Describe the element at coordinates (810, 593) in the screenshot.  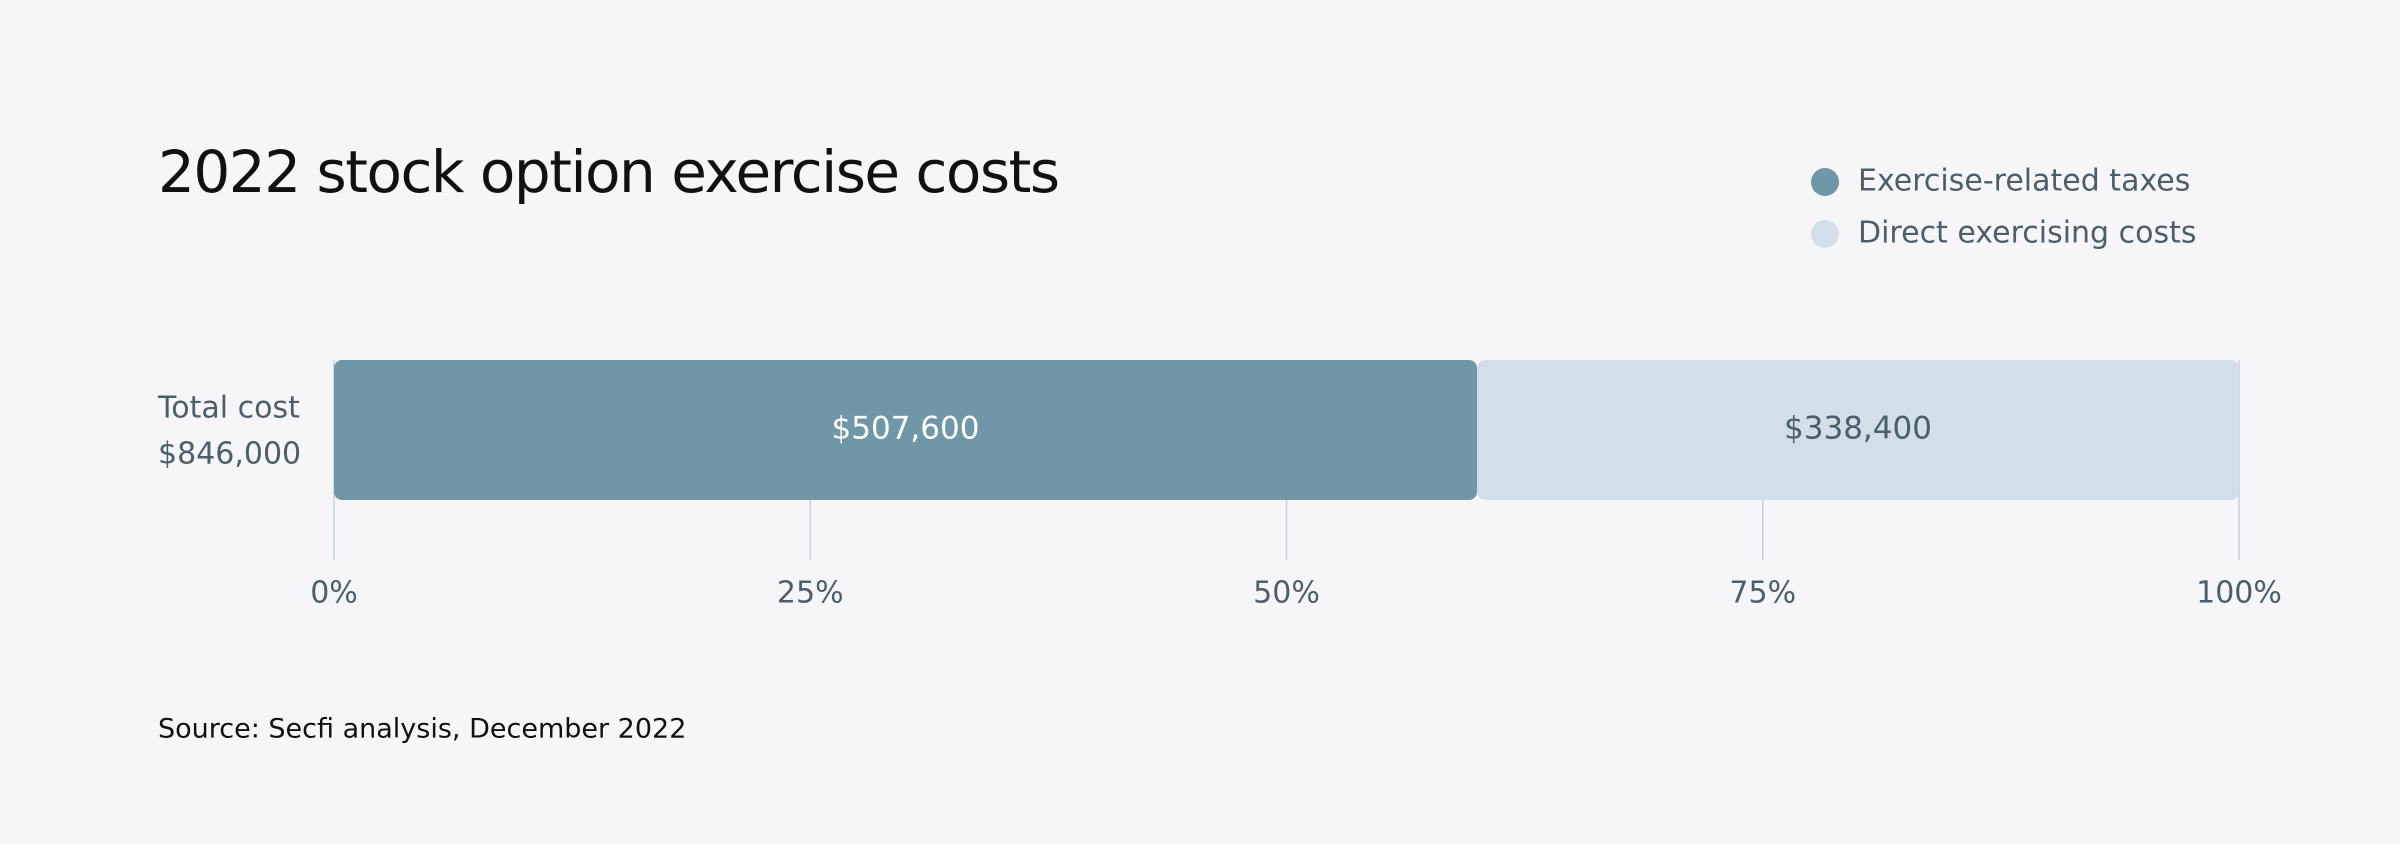
I see `x-tick-label: 25%` at that location.